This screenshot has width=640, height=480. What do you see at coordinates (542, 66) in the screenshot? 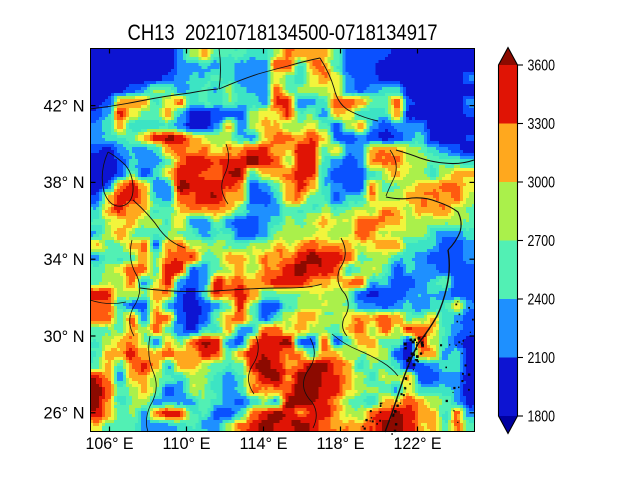
I see `svg-text: 3600` at bounding box center [542, 66].